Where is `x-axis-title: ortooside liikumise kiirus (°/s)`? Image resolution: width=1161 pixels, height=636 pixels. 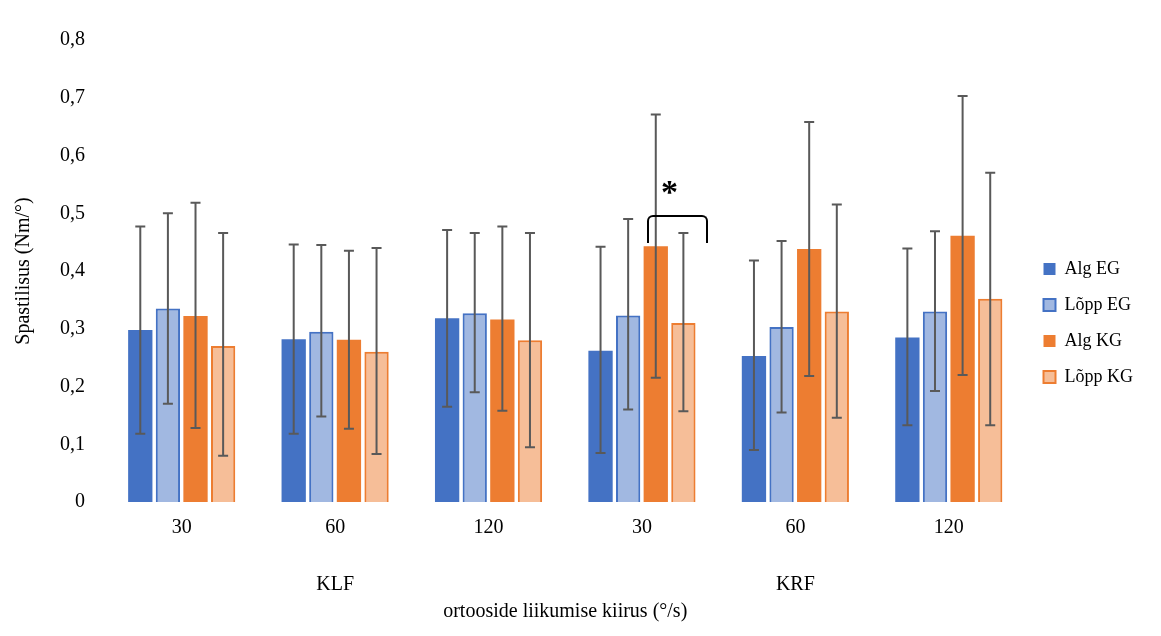
x-axis-title: ortooside liikumise kiirus (°/s) is located at coordinates (565, 611).